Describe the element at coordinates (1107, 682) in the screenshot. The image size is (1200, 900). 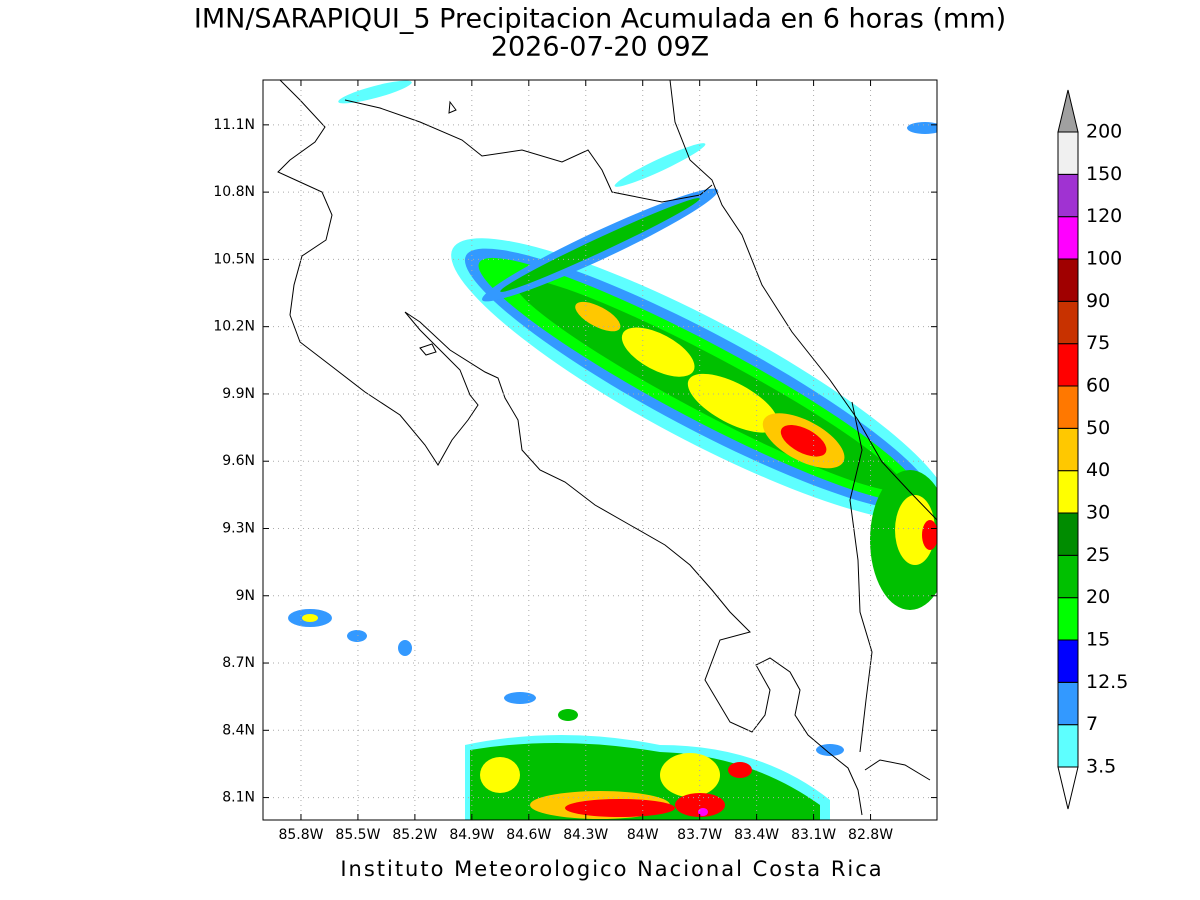
I see `colorbar-label: 12.5` at that location.